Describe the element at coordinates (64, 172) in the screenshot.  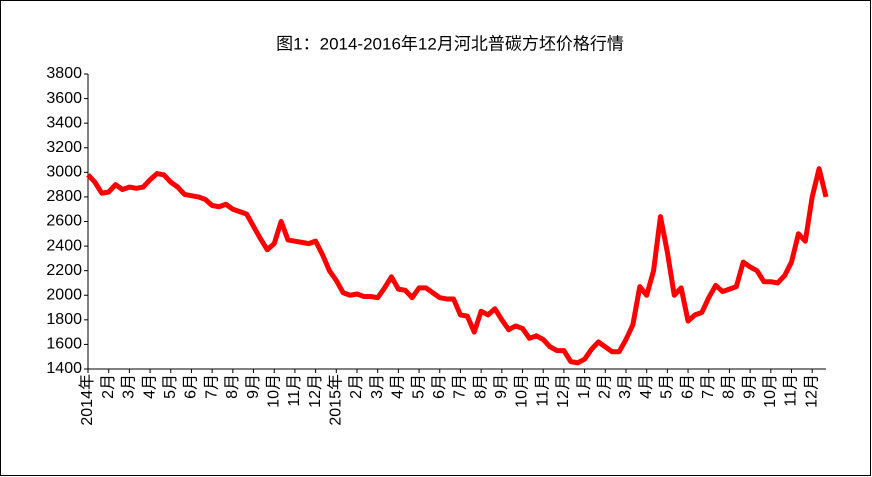
I see `y-tick-label: 3000` at that location.